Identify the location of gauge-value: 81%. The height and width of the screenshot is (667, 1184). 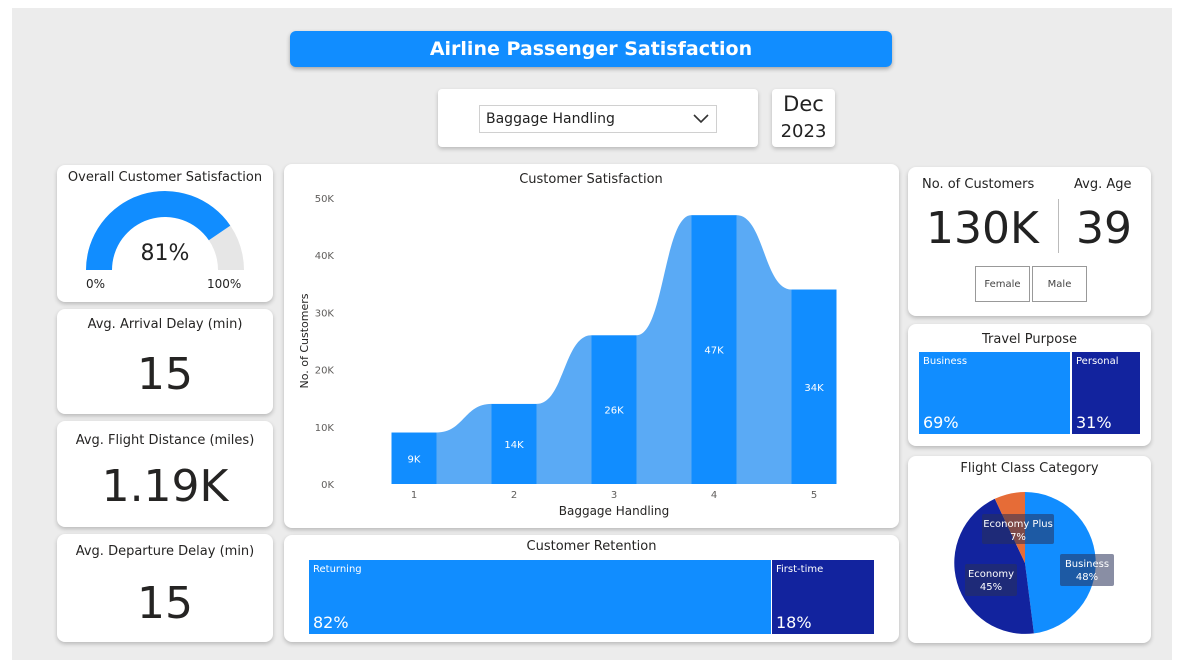
(165, 253).